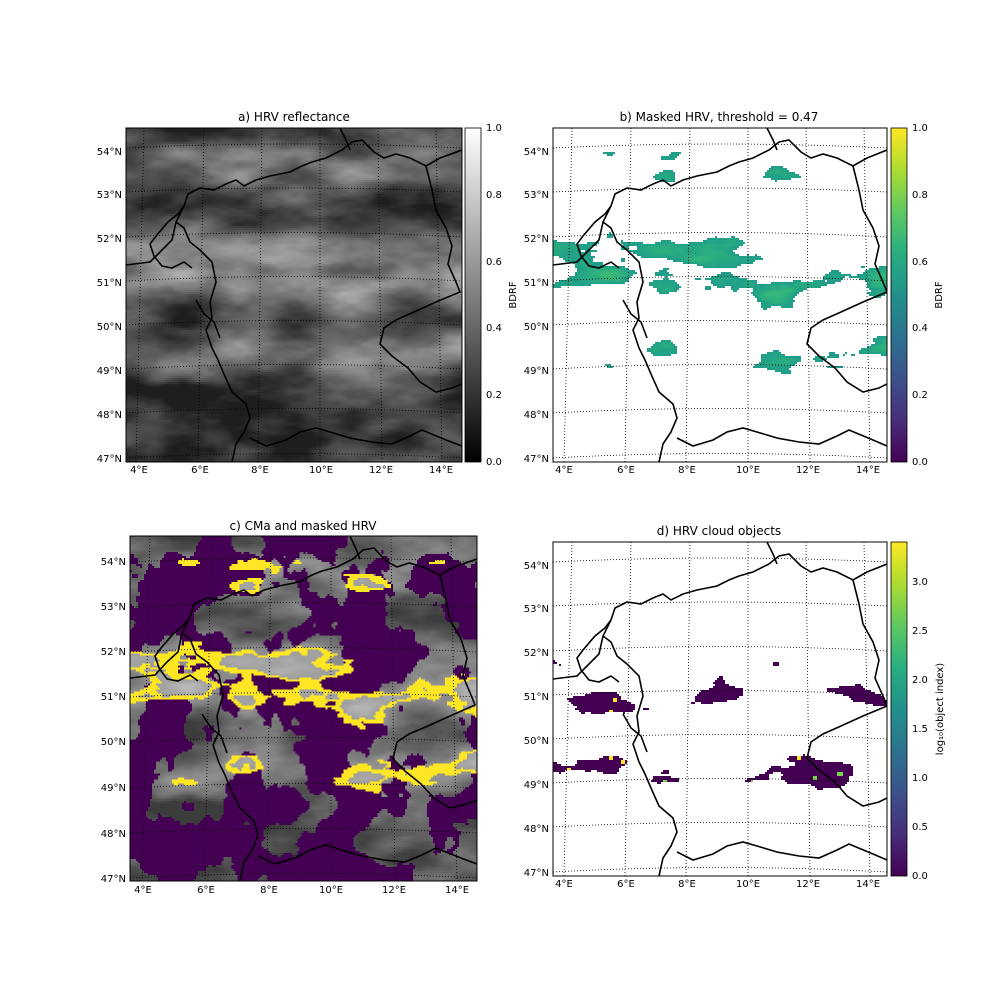 The height and width of the screenshot is (1008, 1008). Describe the element at coordinates (748, 470) in the screenshot. I see `panel-b-lon-tick: 10°E` at that location.